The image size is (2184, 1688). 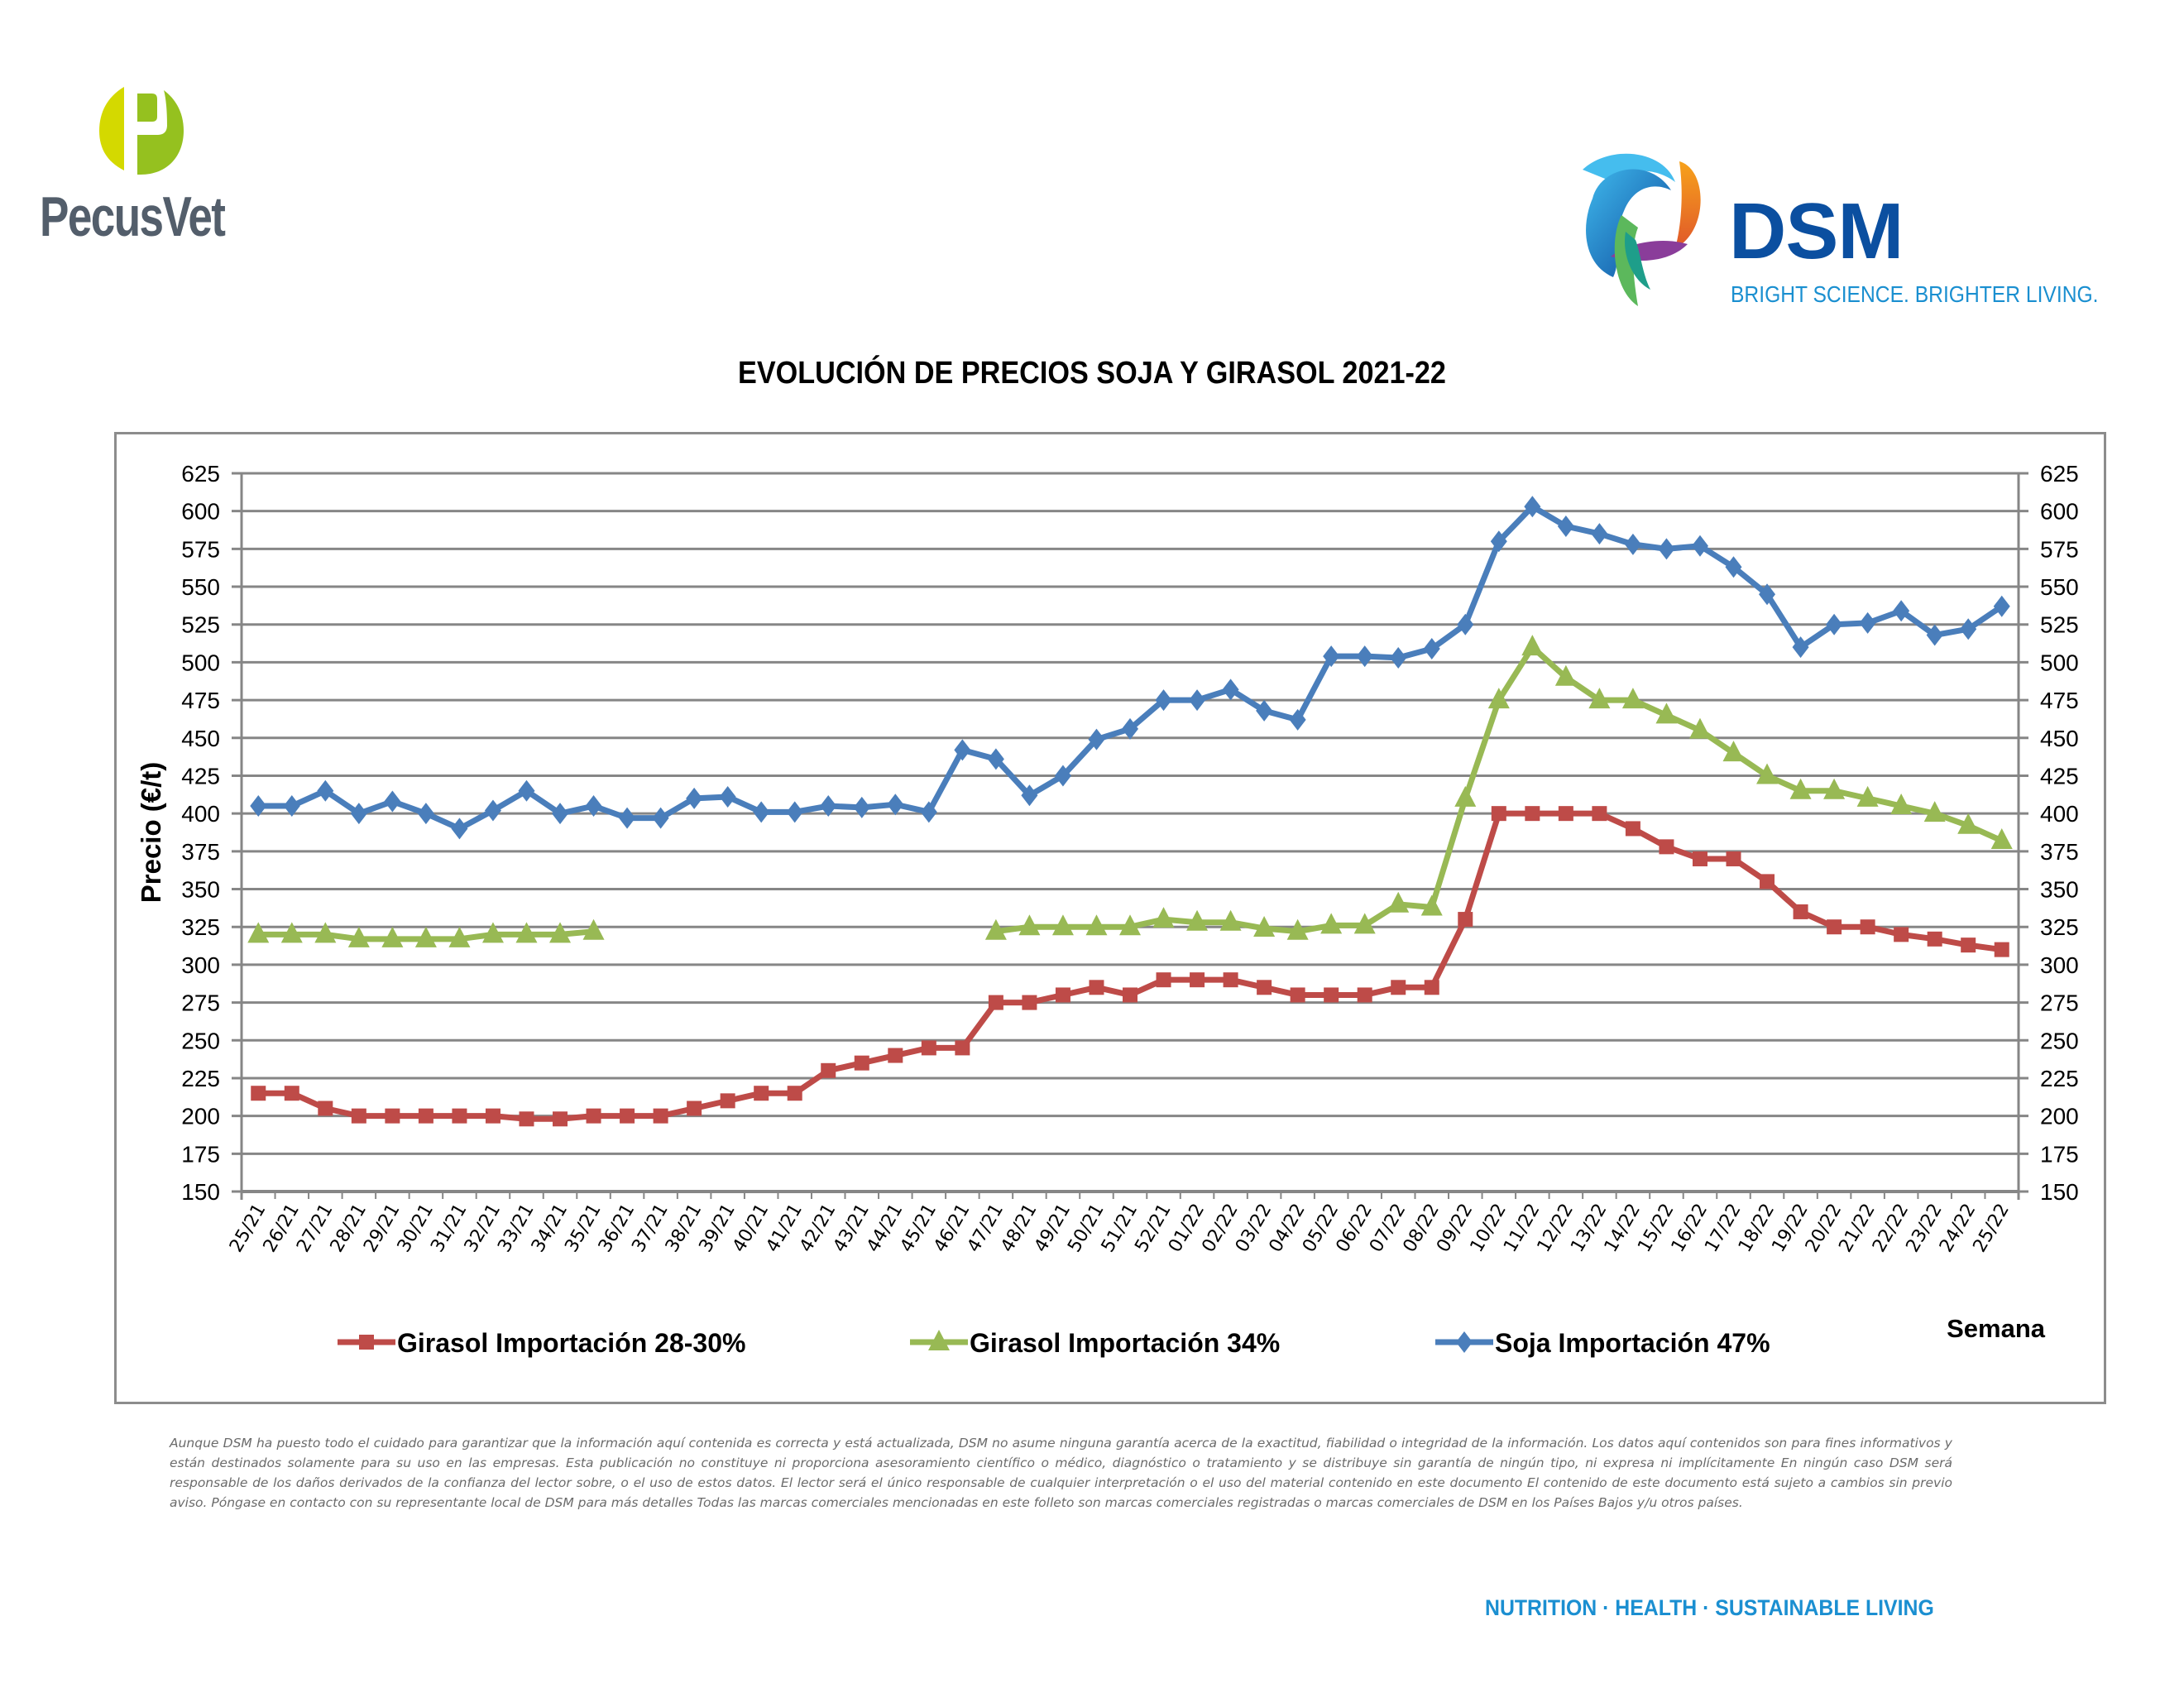 I want to click on legend-label: Soja Importación 47%, so click(x=1632, y=1343).